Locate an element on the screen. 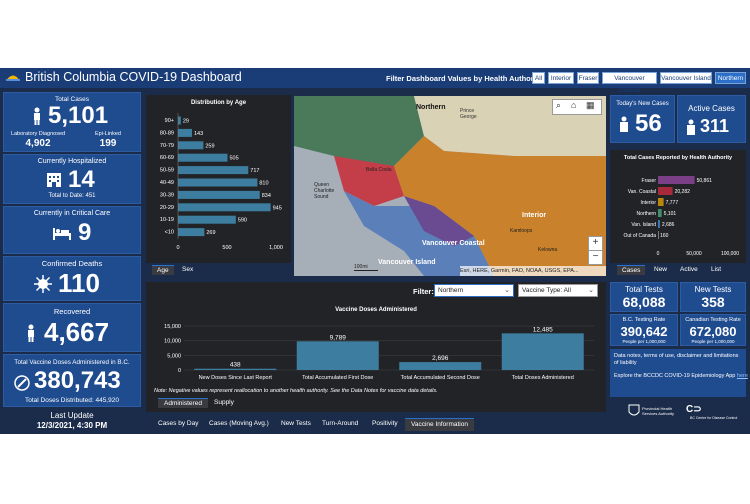  region-vancouver-island is located at coordinates (419, 233).